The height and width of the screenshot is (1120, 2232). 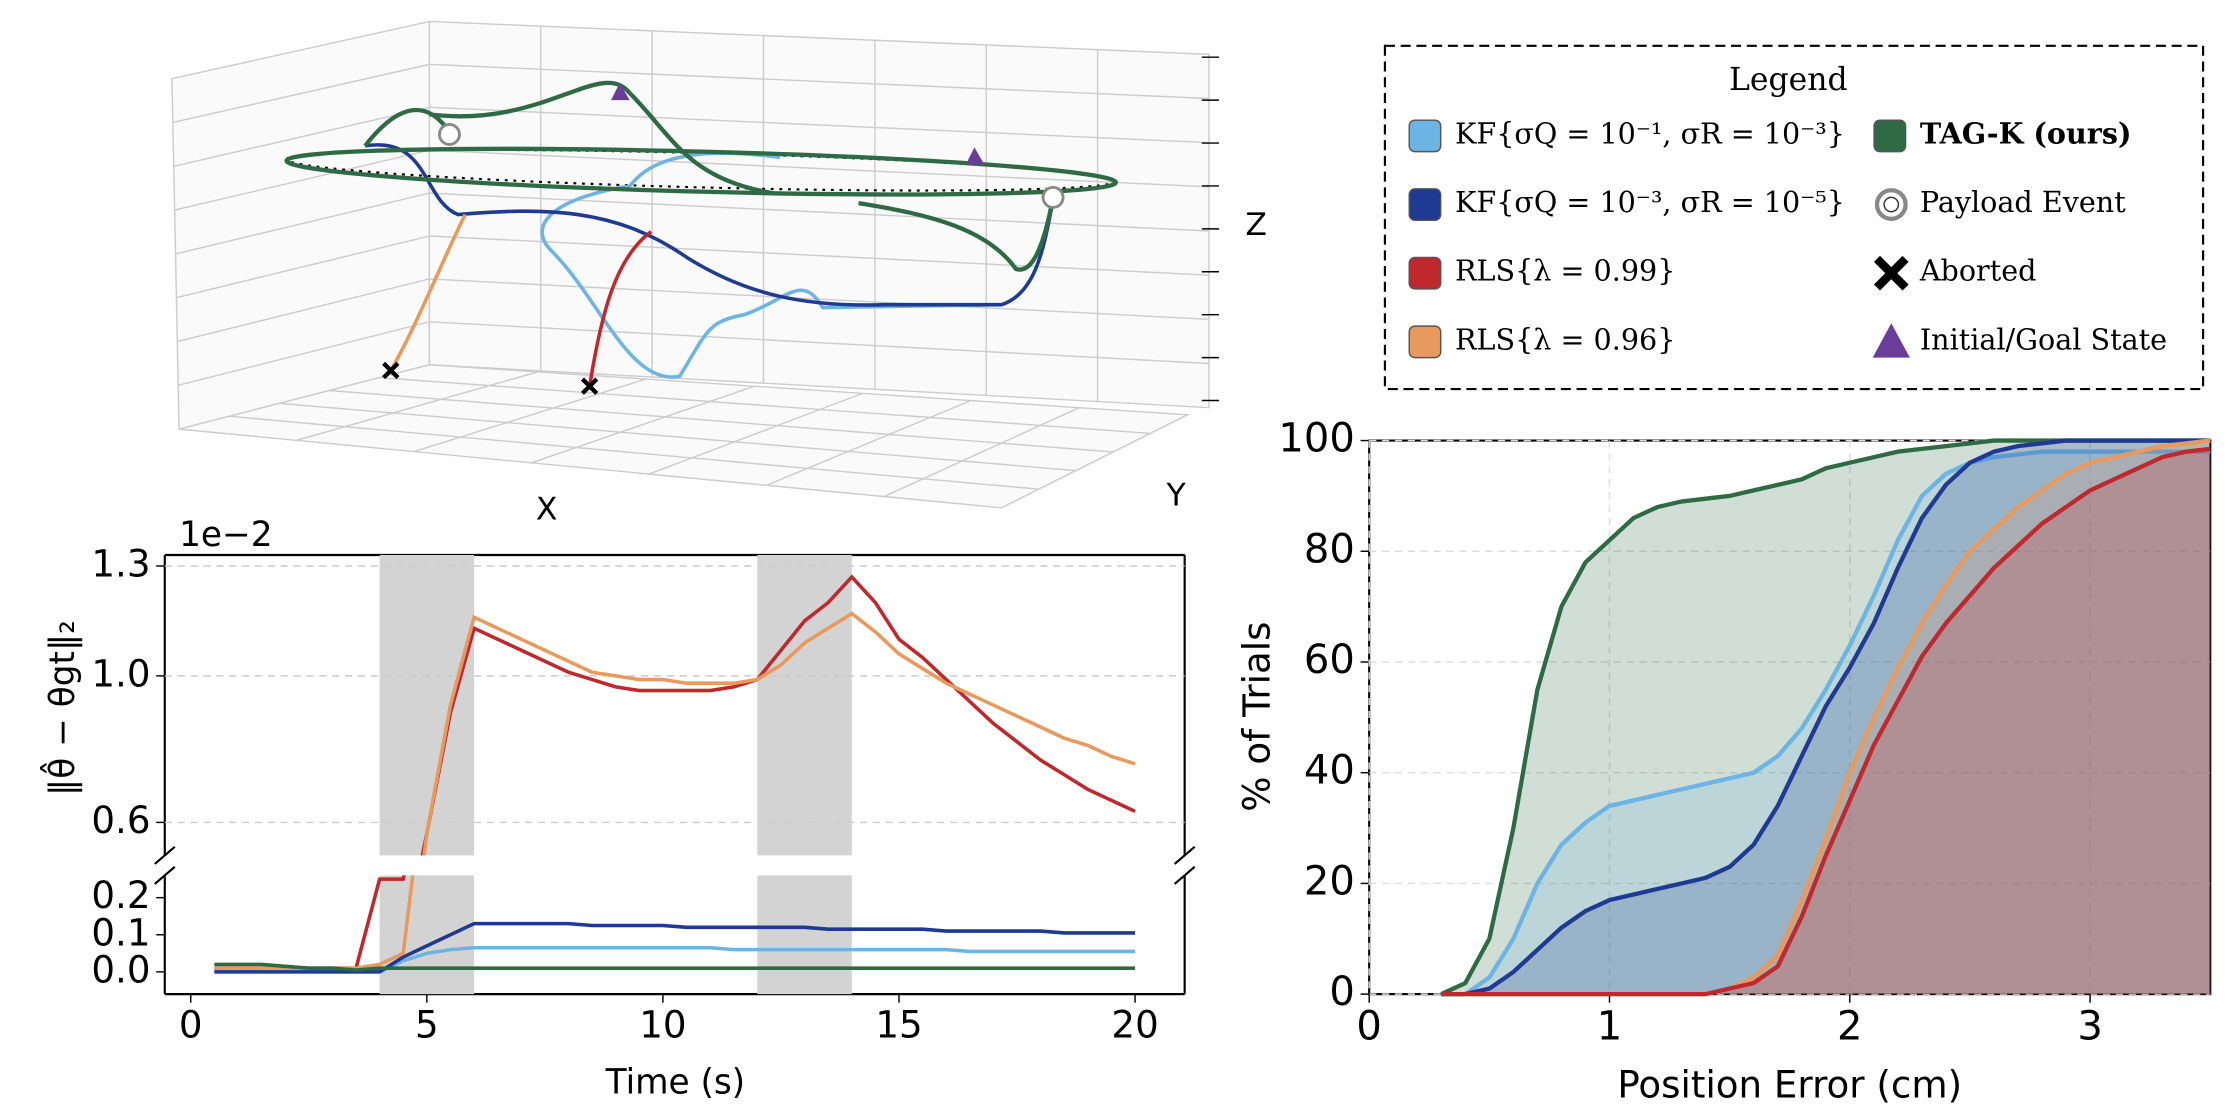 What do you see at coordinates (1565, 339) in the screenshot?
I see `legend-label: RLS{λ = 0.96}` at bounding box center [1565, 339].